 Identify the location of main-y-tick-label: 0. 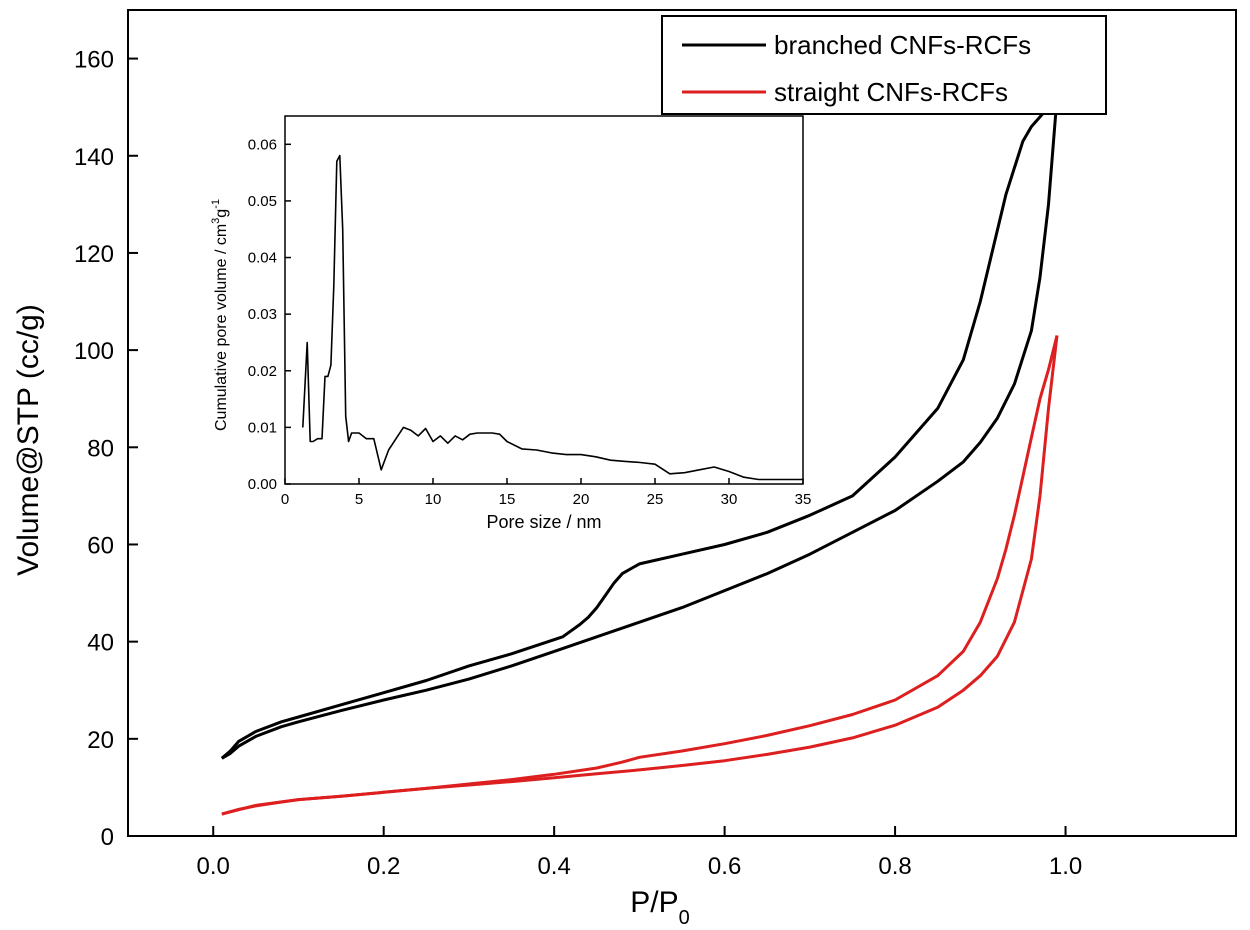
(107, 837).